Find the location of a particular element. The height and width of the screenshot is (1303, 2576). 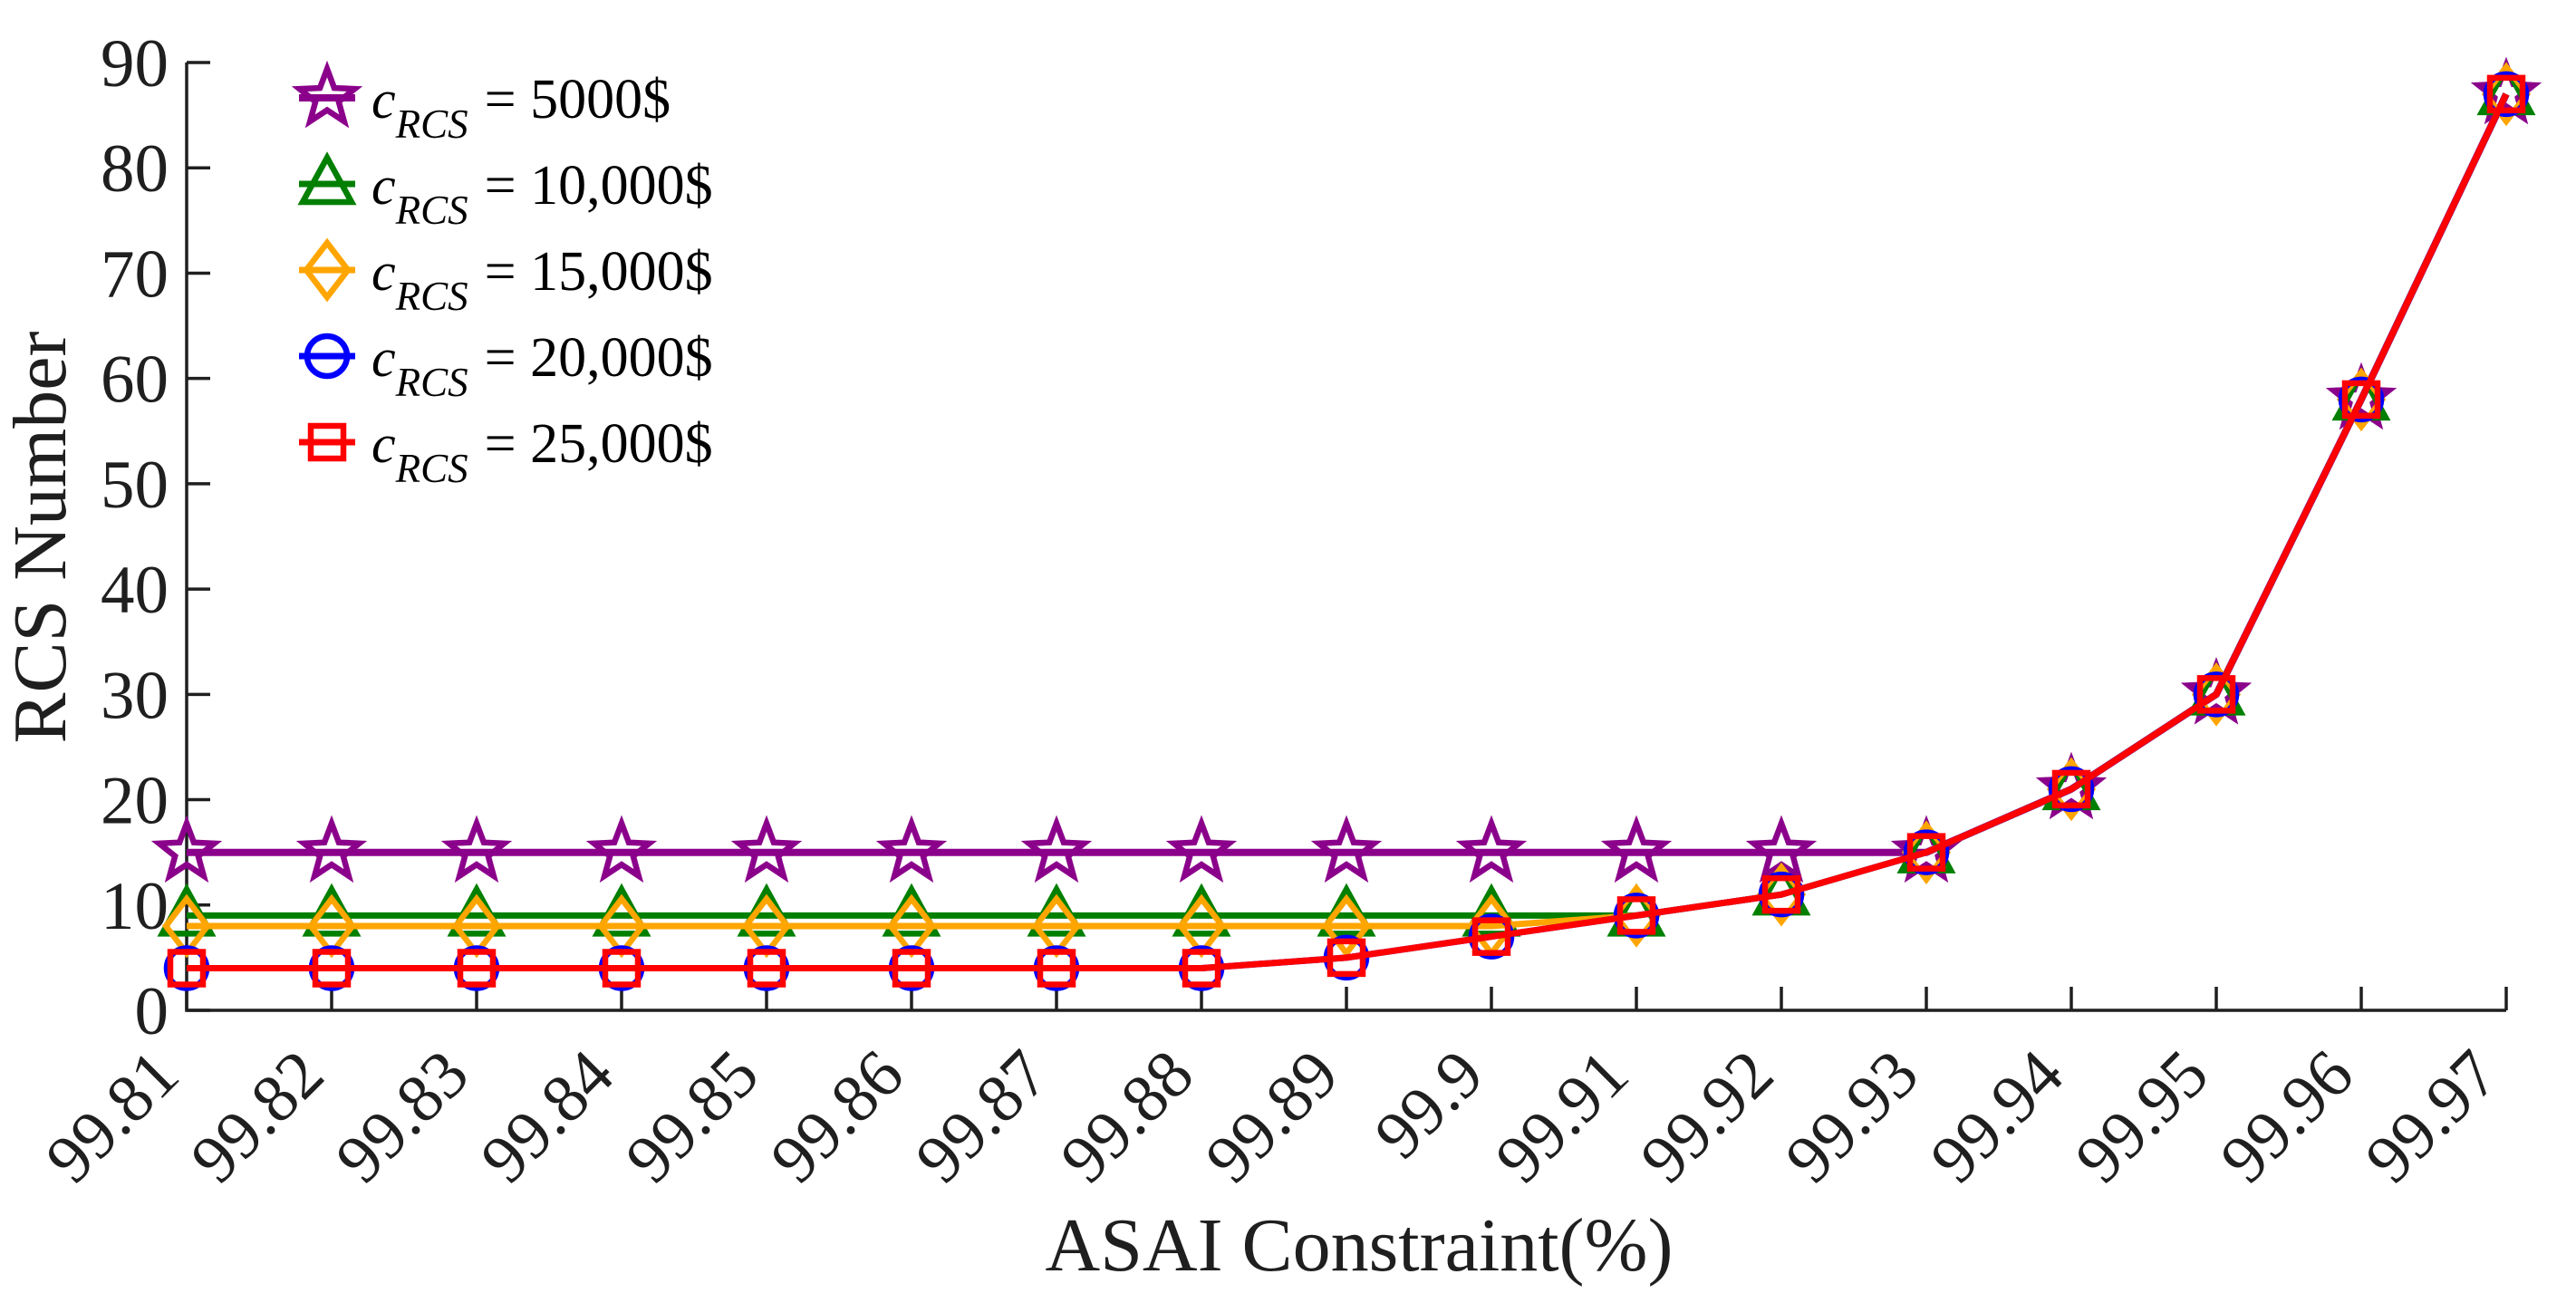

y-axis-label: RCS Number is located at coordinates (41, 537).